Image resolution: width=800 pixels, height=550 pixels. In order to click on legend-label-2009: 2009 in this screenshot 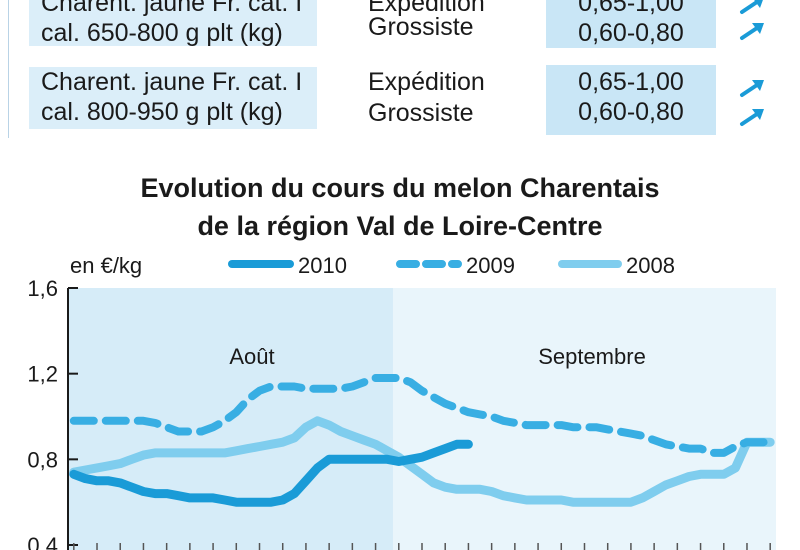, I will do `click(490, 265)`.